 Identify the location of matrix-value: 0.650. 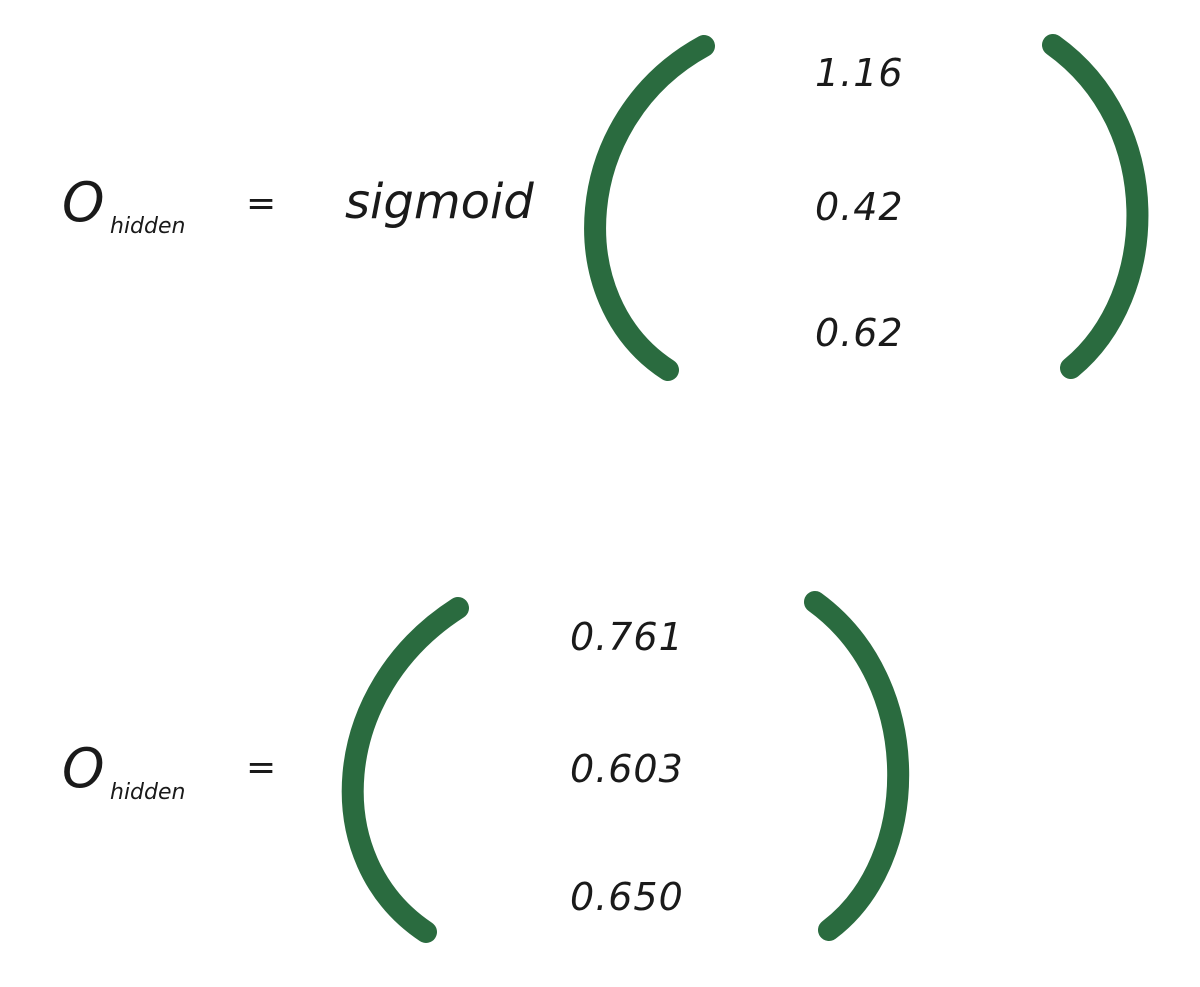
(627, 897).